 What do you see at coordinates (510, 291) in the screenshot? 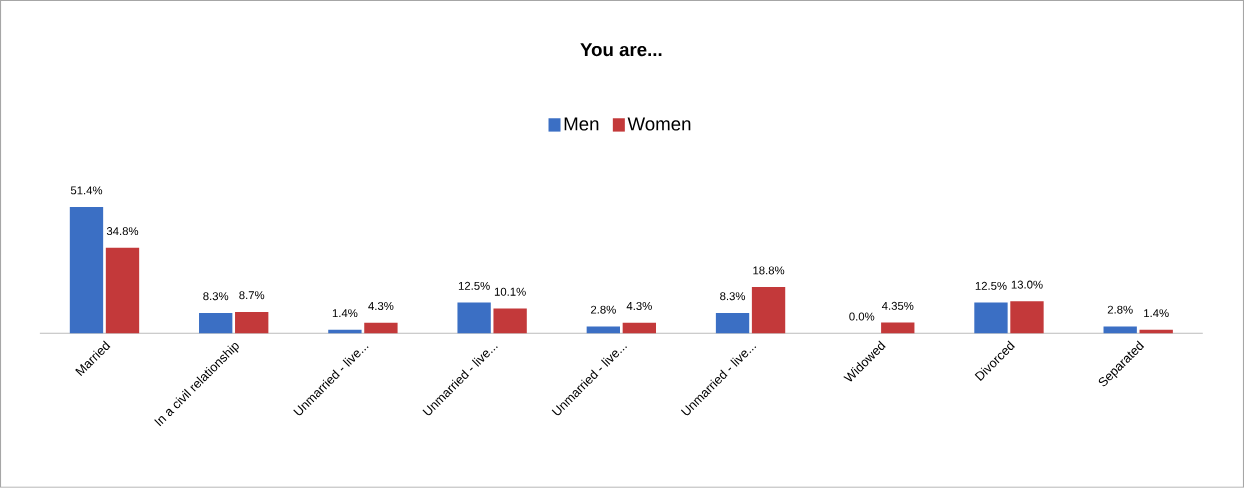
I see `data-label: 10.1%` at bounding box center [510, 291].